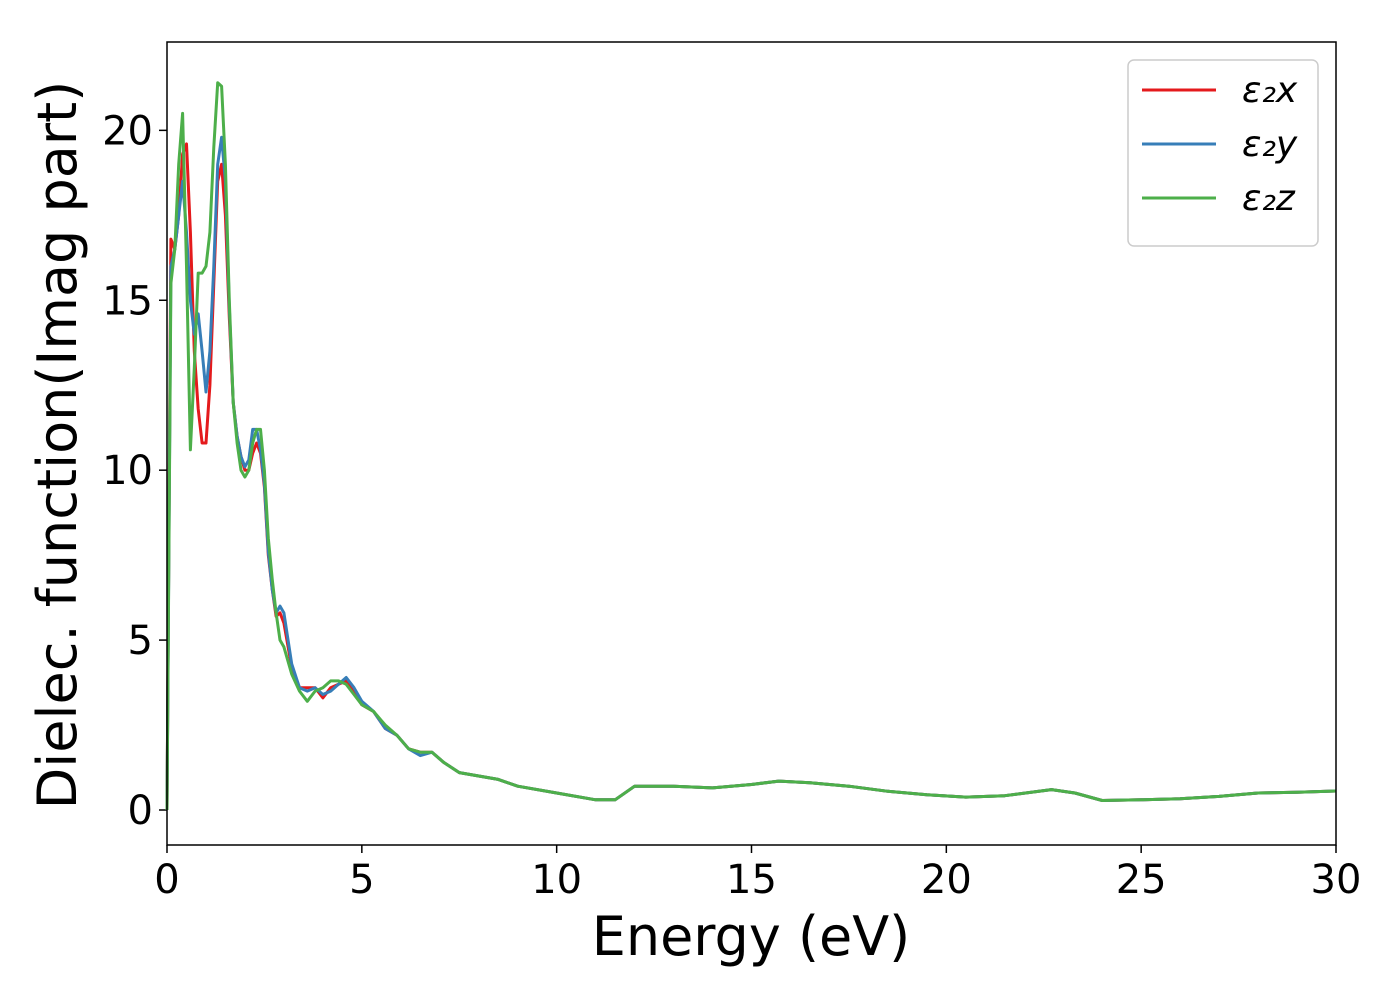  I want to click on x-tick-label: 5, so click(361, 880).